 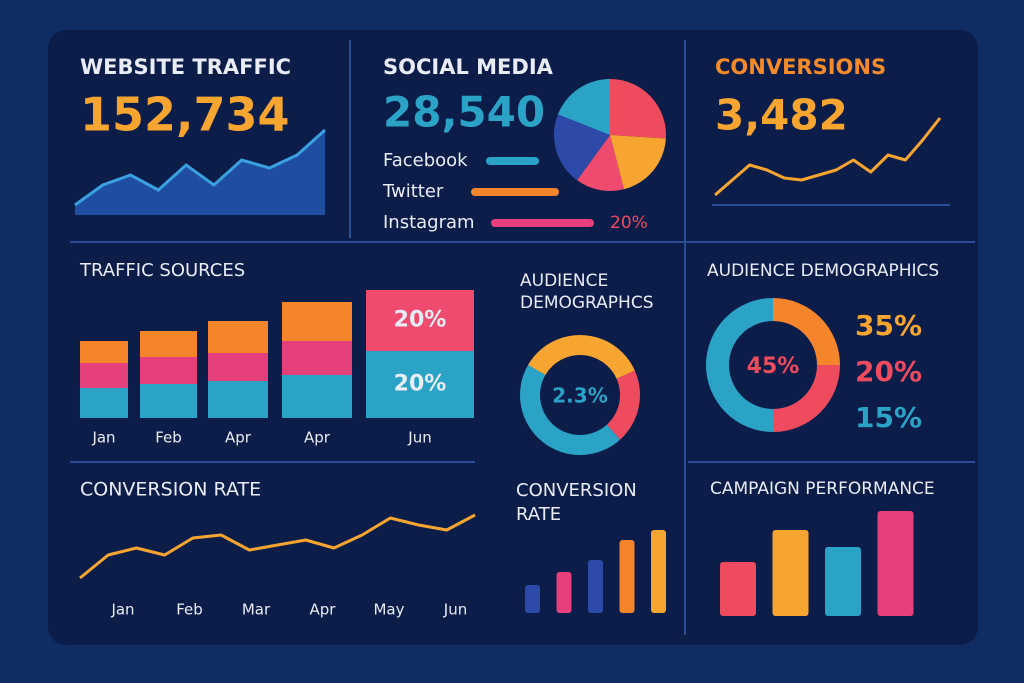 I want to click on legend-label: Instagram, so click(x=429, y=222).